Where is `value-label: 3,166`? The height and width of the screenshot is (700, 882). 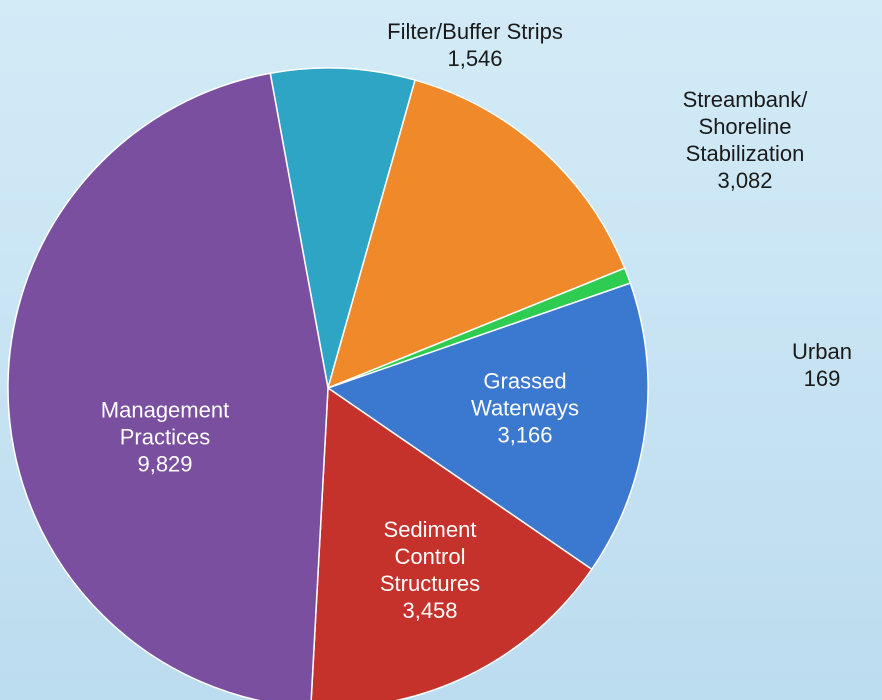 value-label: 3,166 is located at coordinates (525, 435).